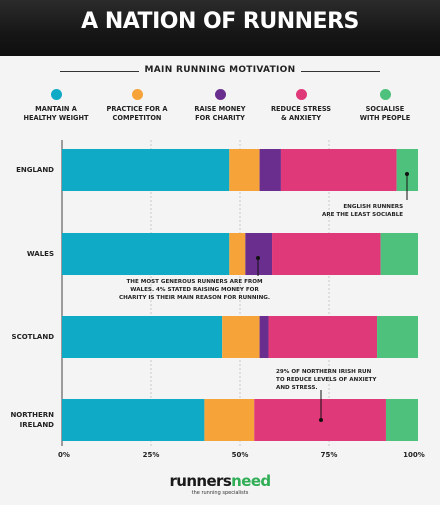 The height and width of the screenshot is (505, 440). I want to click on legend-label: SOCIALISE WITH PEOPLE, so click(385, 113).